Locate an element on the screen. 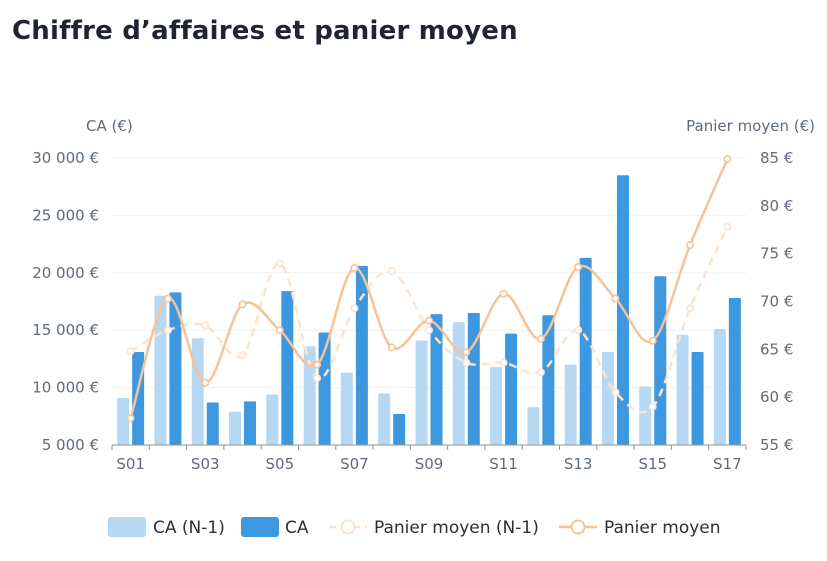 This screenshot has width=827, height=561. x-tick-label: S11 is located at coordinates (503, 464).